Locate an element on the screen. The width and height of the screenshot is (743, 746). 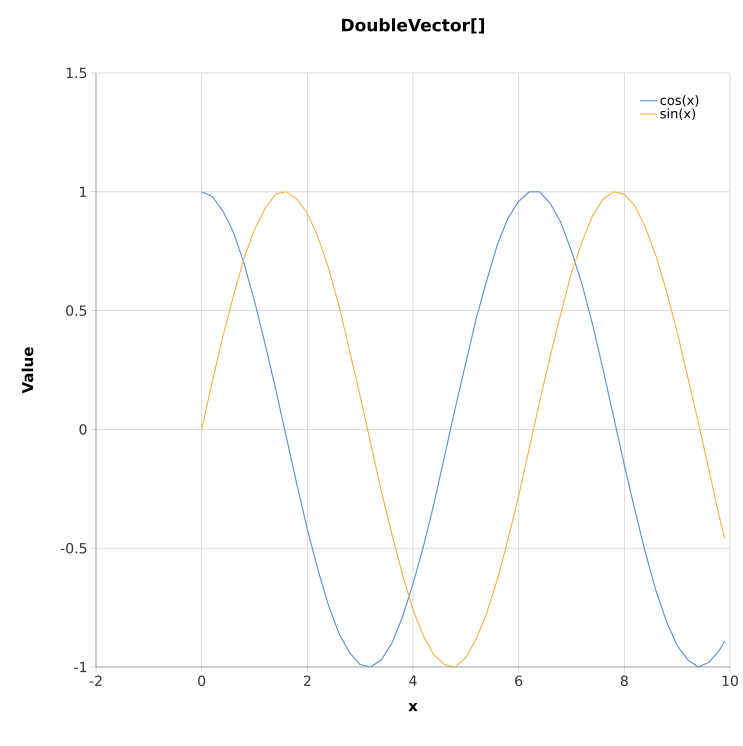
y-tick-label: 1.5 is located at coordinates (76, 73).